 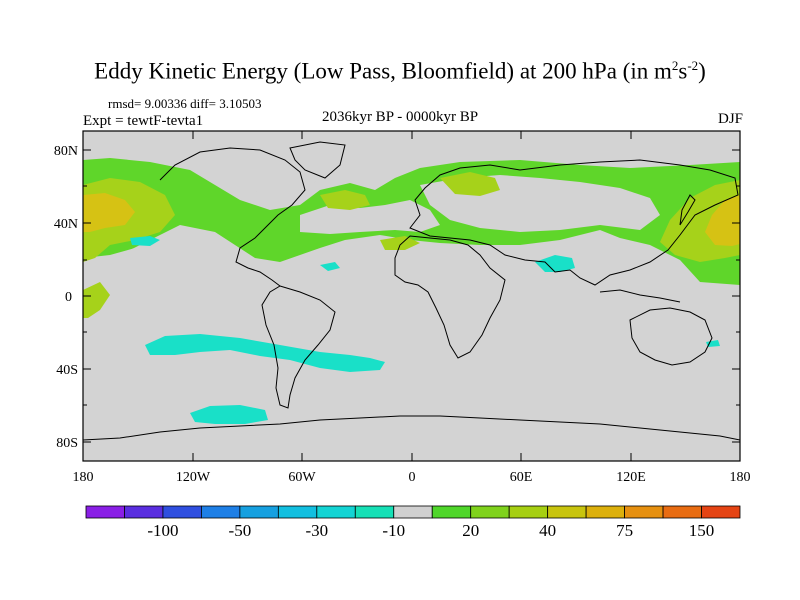 What do you see at coordinates (400, 117) in the screenshot?
I see `period-label: 2036kyr BP - 0000kyr BP` at bounding box center [400, 117].